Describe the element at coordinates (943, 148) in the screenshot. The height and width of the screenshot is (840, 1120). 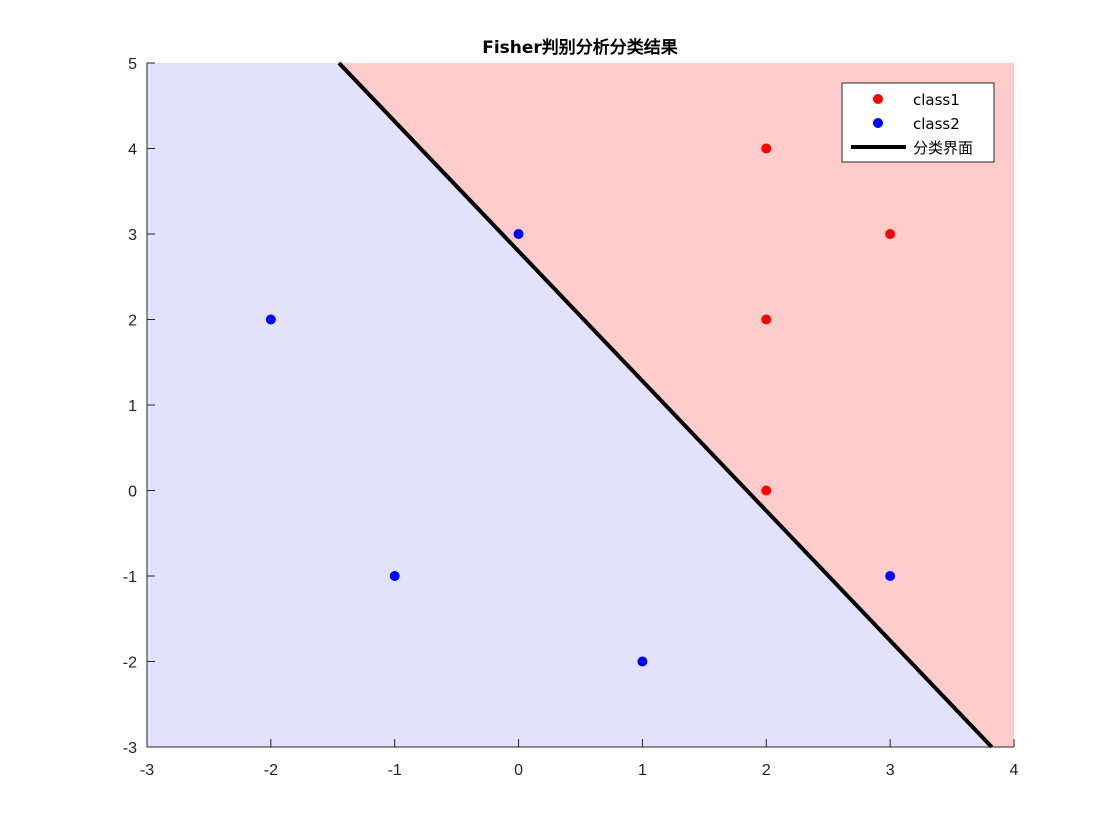
I see `legend-label: 分类界面` at that location.